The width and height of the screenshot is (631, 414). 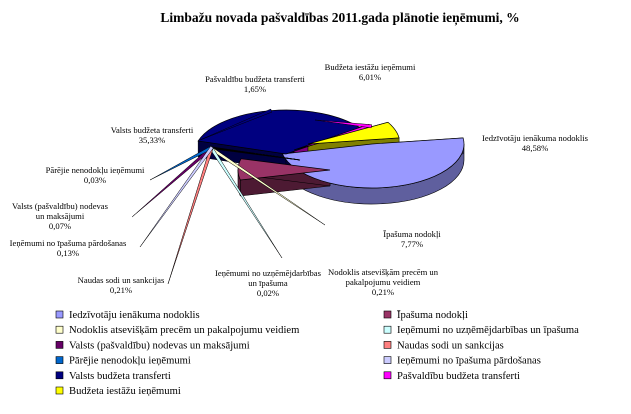 What do you see at coordinates (331, 149) in the screenshot?
I see `pie-tops` at bounding box center [331, 149].